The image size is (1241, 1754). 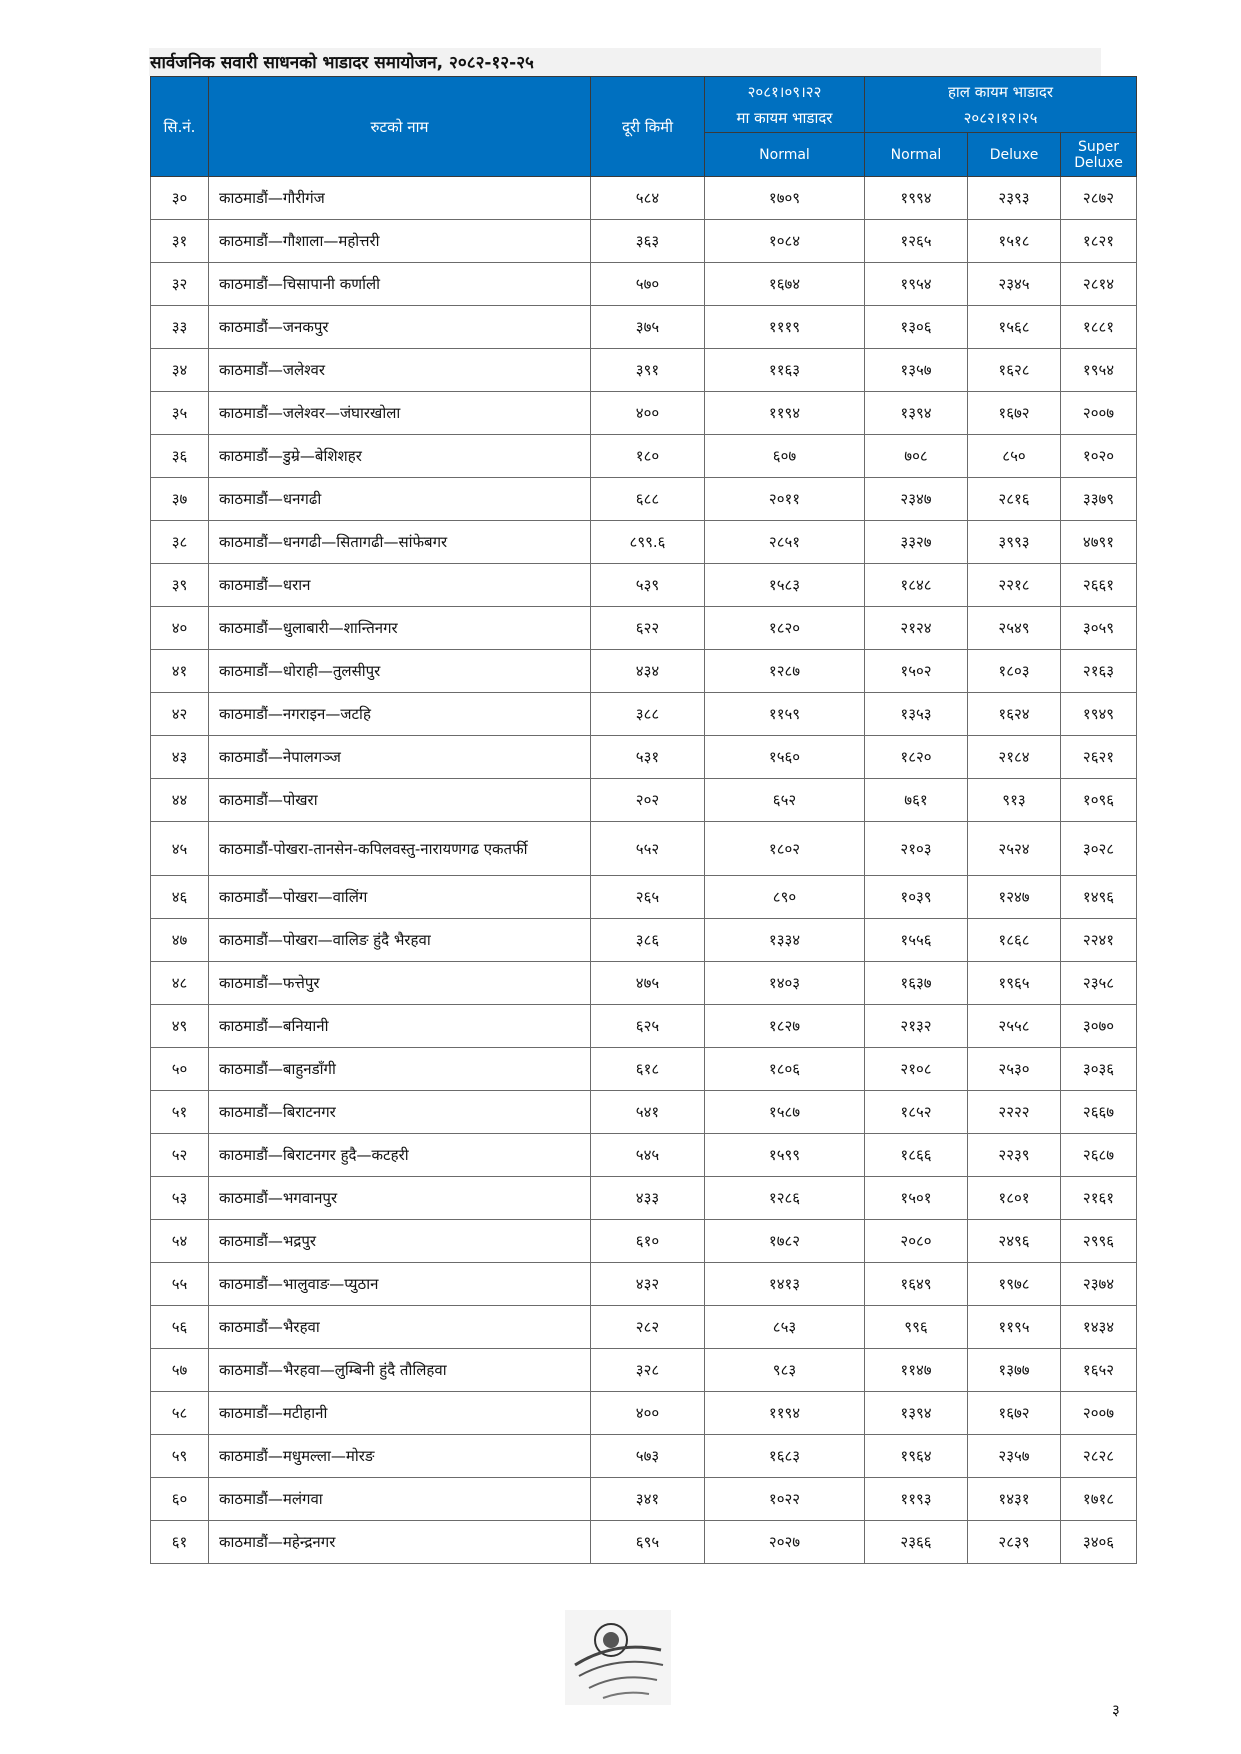 I want to click on super-deluxe-fare: १०२०, so click(x=1098, y=456).